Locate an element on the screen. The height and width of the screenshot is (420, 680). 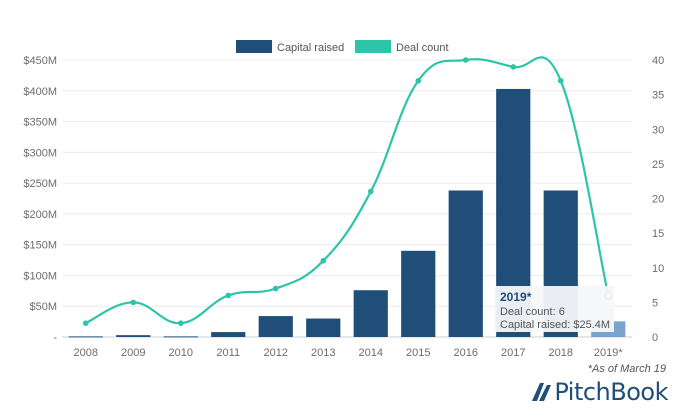
x-tick-label: 2008 is located at coordinates (86, 353).